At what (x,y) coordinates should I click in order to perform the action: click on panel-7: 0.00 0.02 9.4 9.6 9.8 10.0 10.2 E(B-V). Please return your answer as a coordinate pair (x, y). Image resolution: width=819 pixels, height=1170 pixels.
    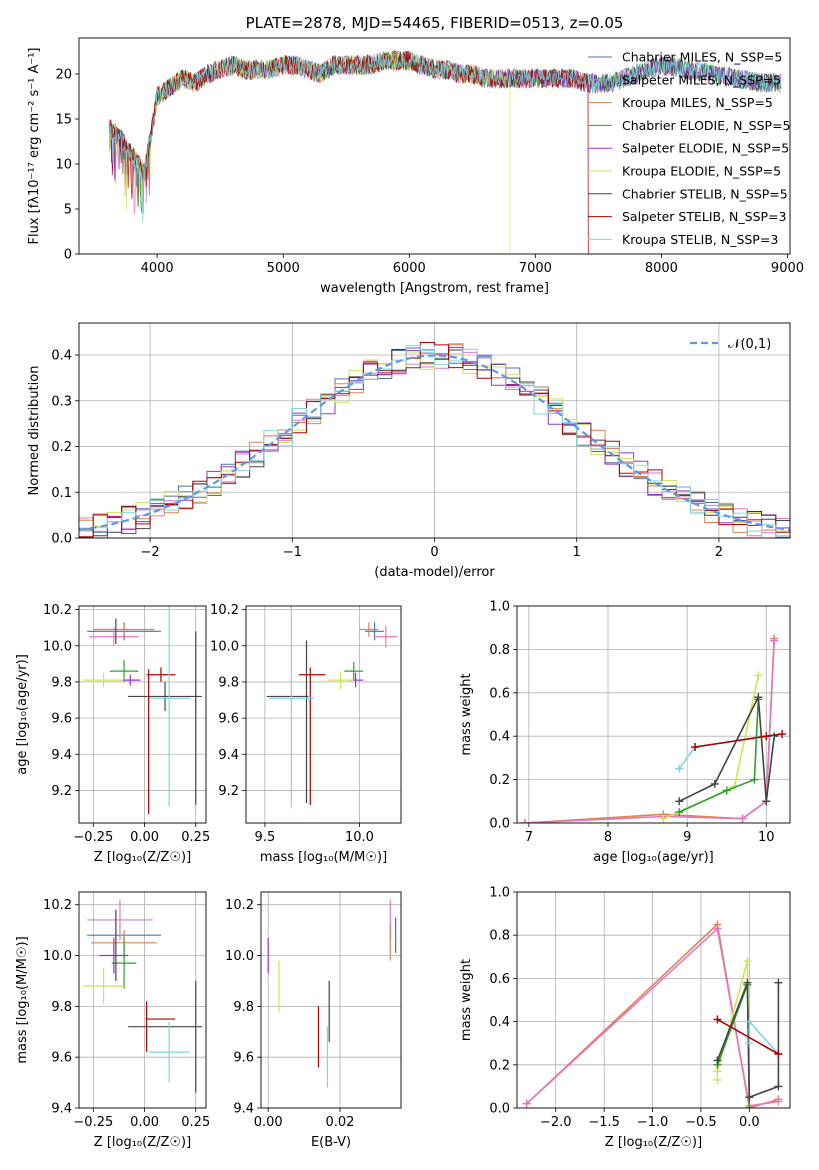
    Looking at the image, I should click on (313, 1020).